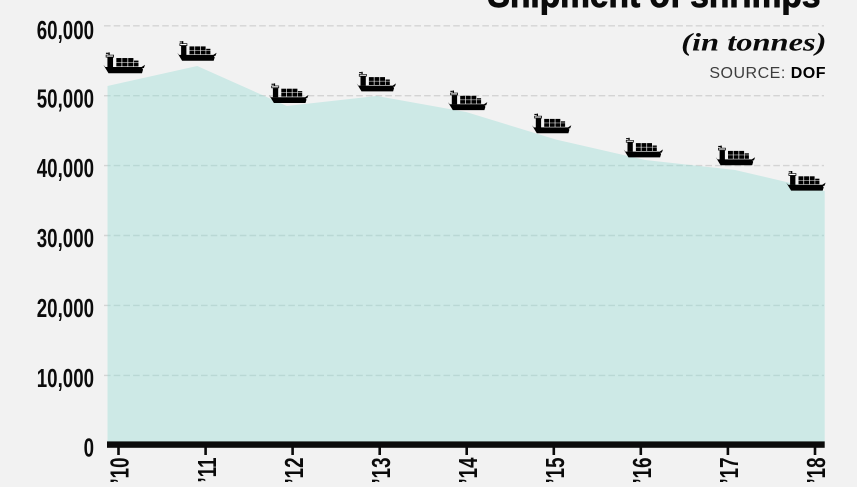 This screenshot has height=487, width=857. Describe the element at coordinates (65, 30) in the screenshot. I see `svg-text: 60,000` at that location.